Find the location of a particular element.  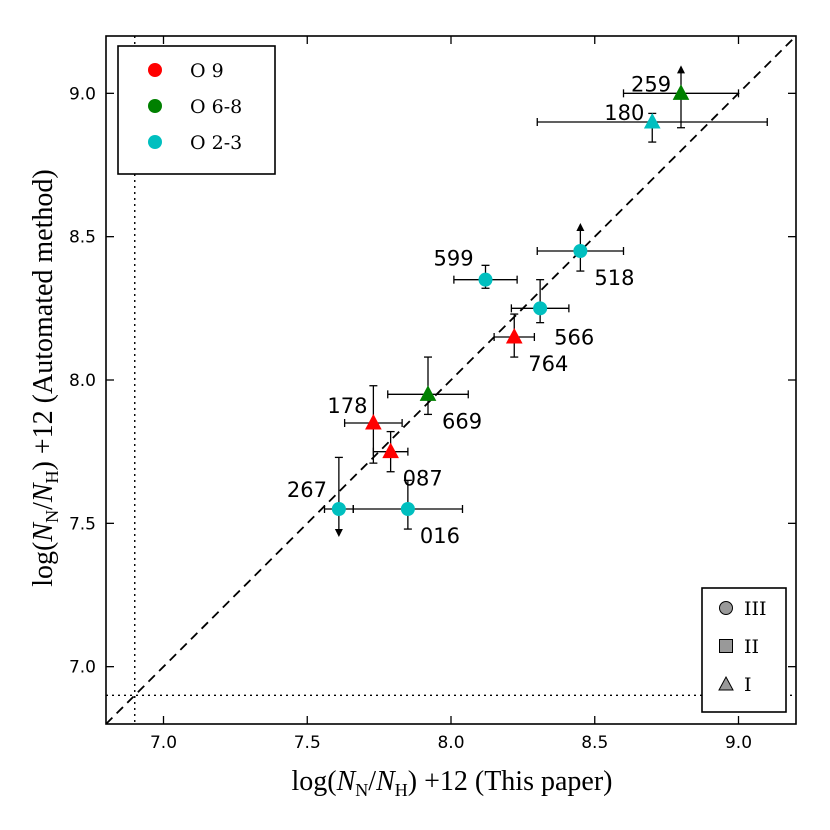

data-point-label: 599 is located at coordinates (454, 259).